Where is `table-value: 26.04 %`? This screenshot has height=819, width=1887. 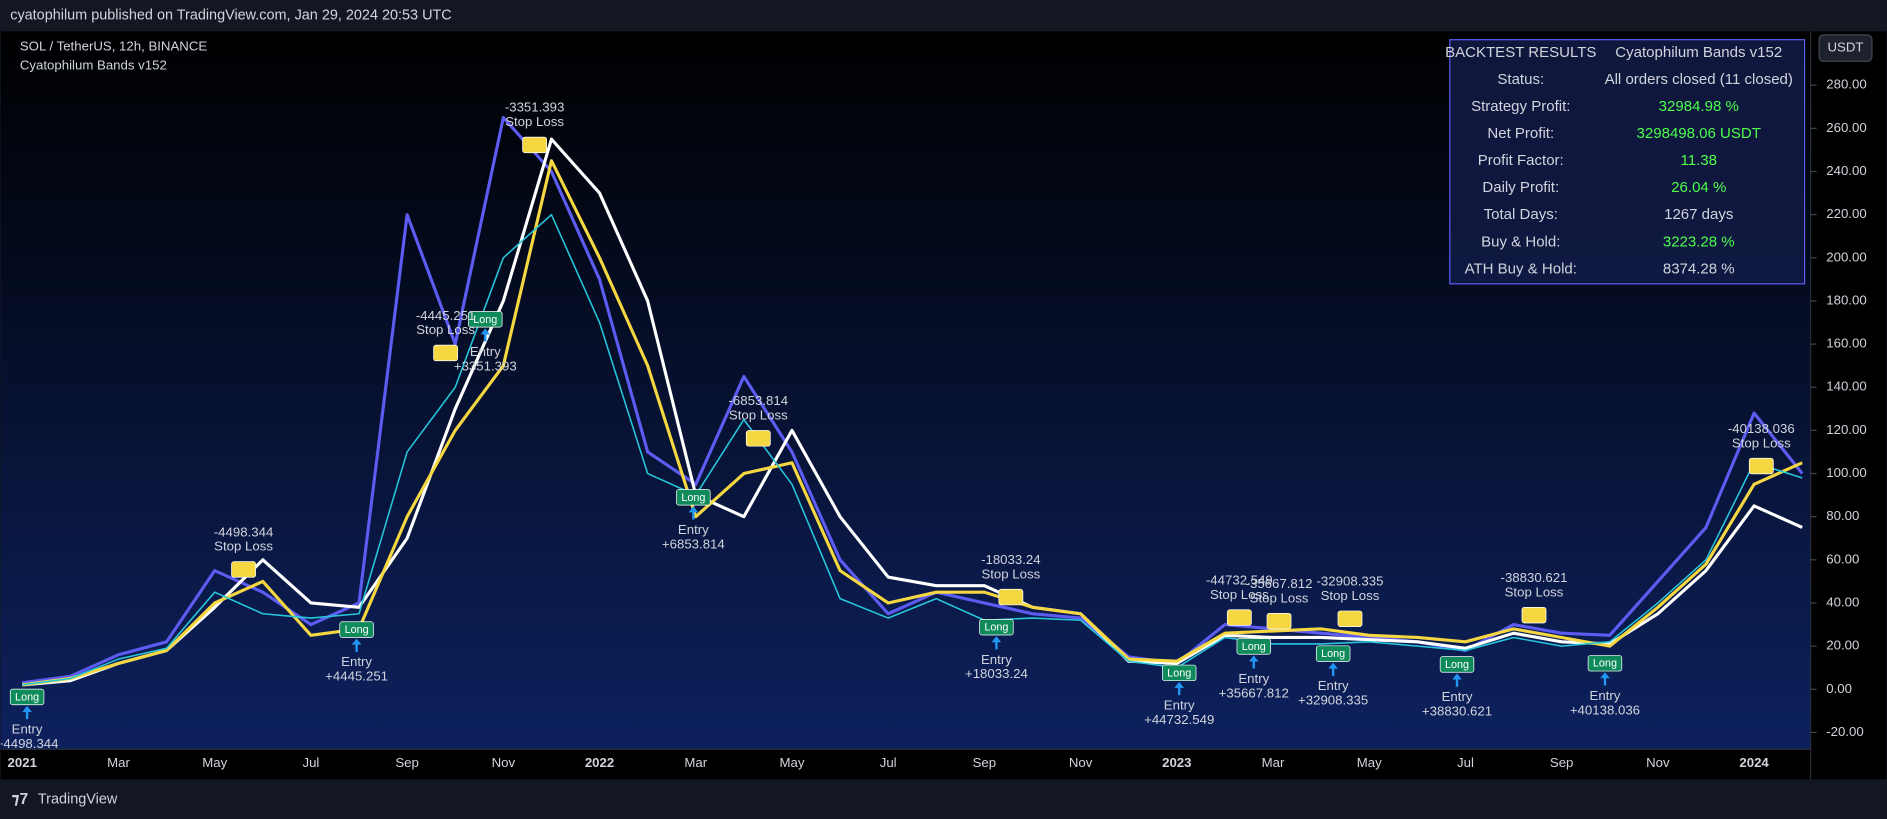
table-value: 26.04 % is located at coordinates (1698, 187).